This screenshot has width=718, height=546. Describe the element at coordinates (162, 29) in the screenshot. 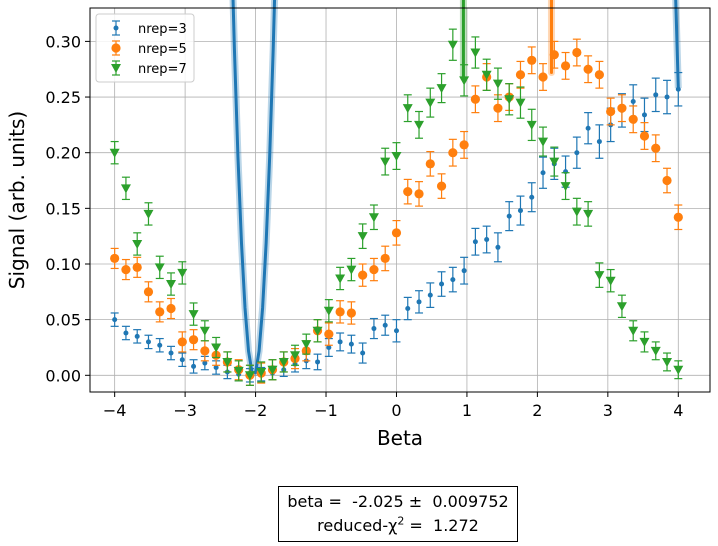

I see `legend-label: nrep=3` at that location.